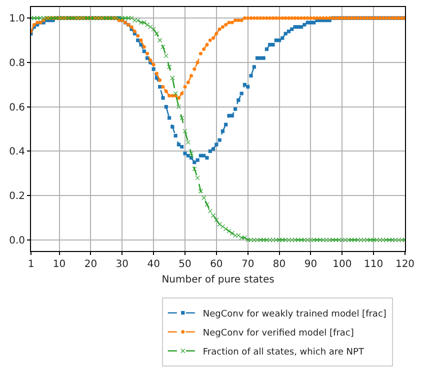 This screenshot has width=423, height=373. I want to click on x-tick-label: 40, so click(153, 264).